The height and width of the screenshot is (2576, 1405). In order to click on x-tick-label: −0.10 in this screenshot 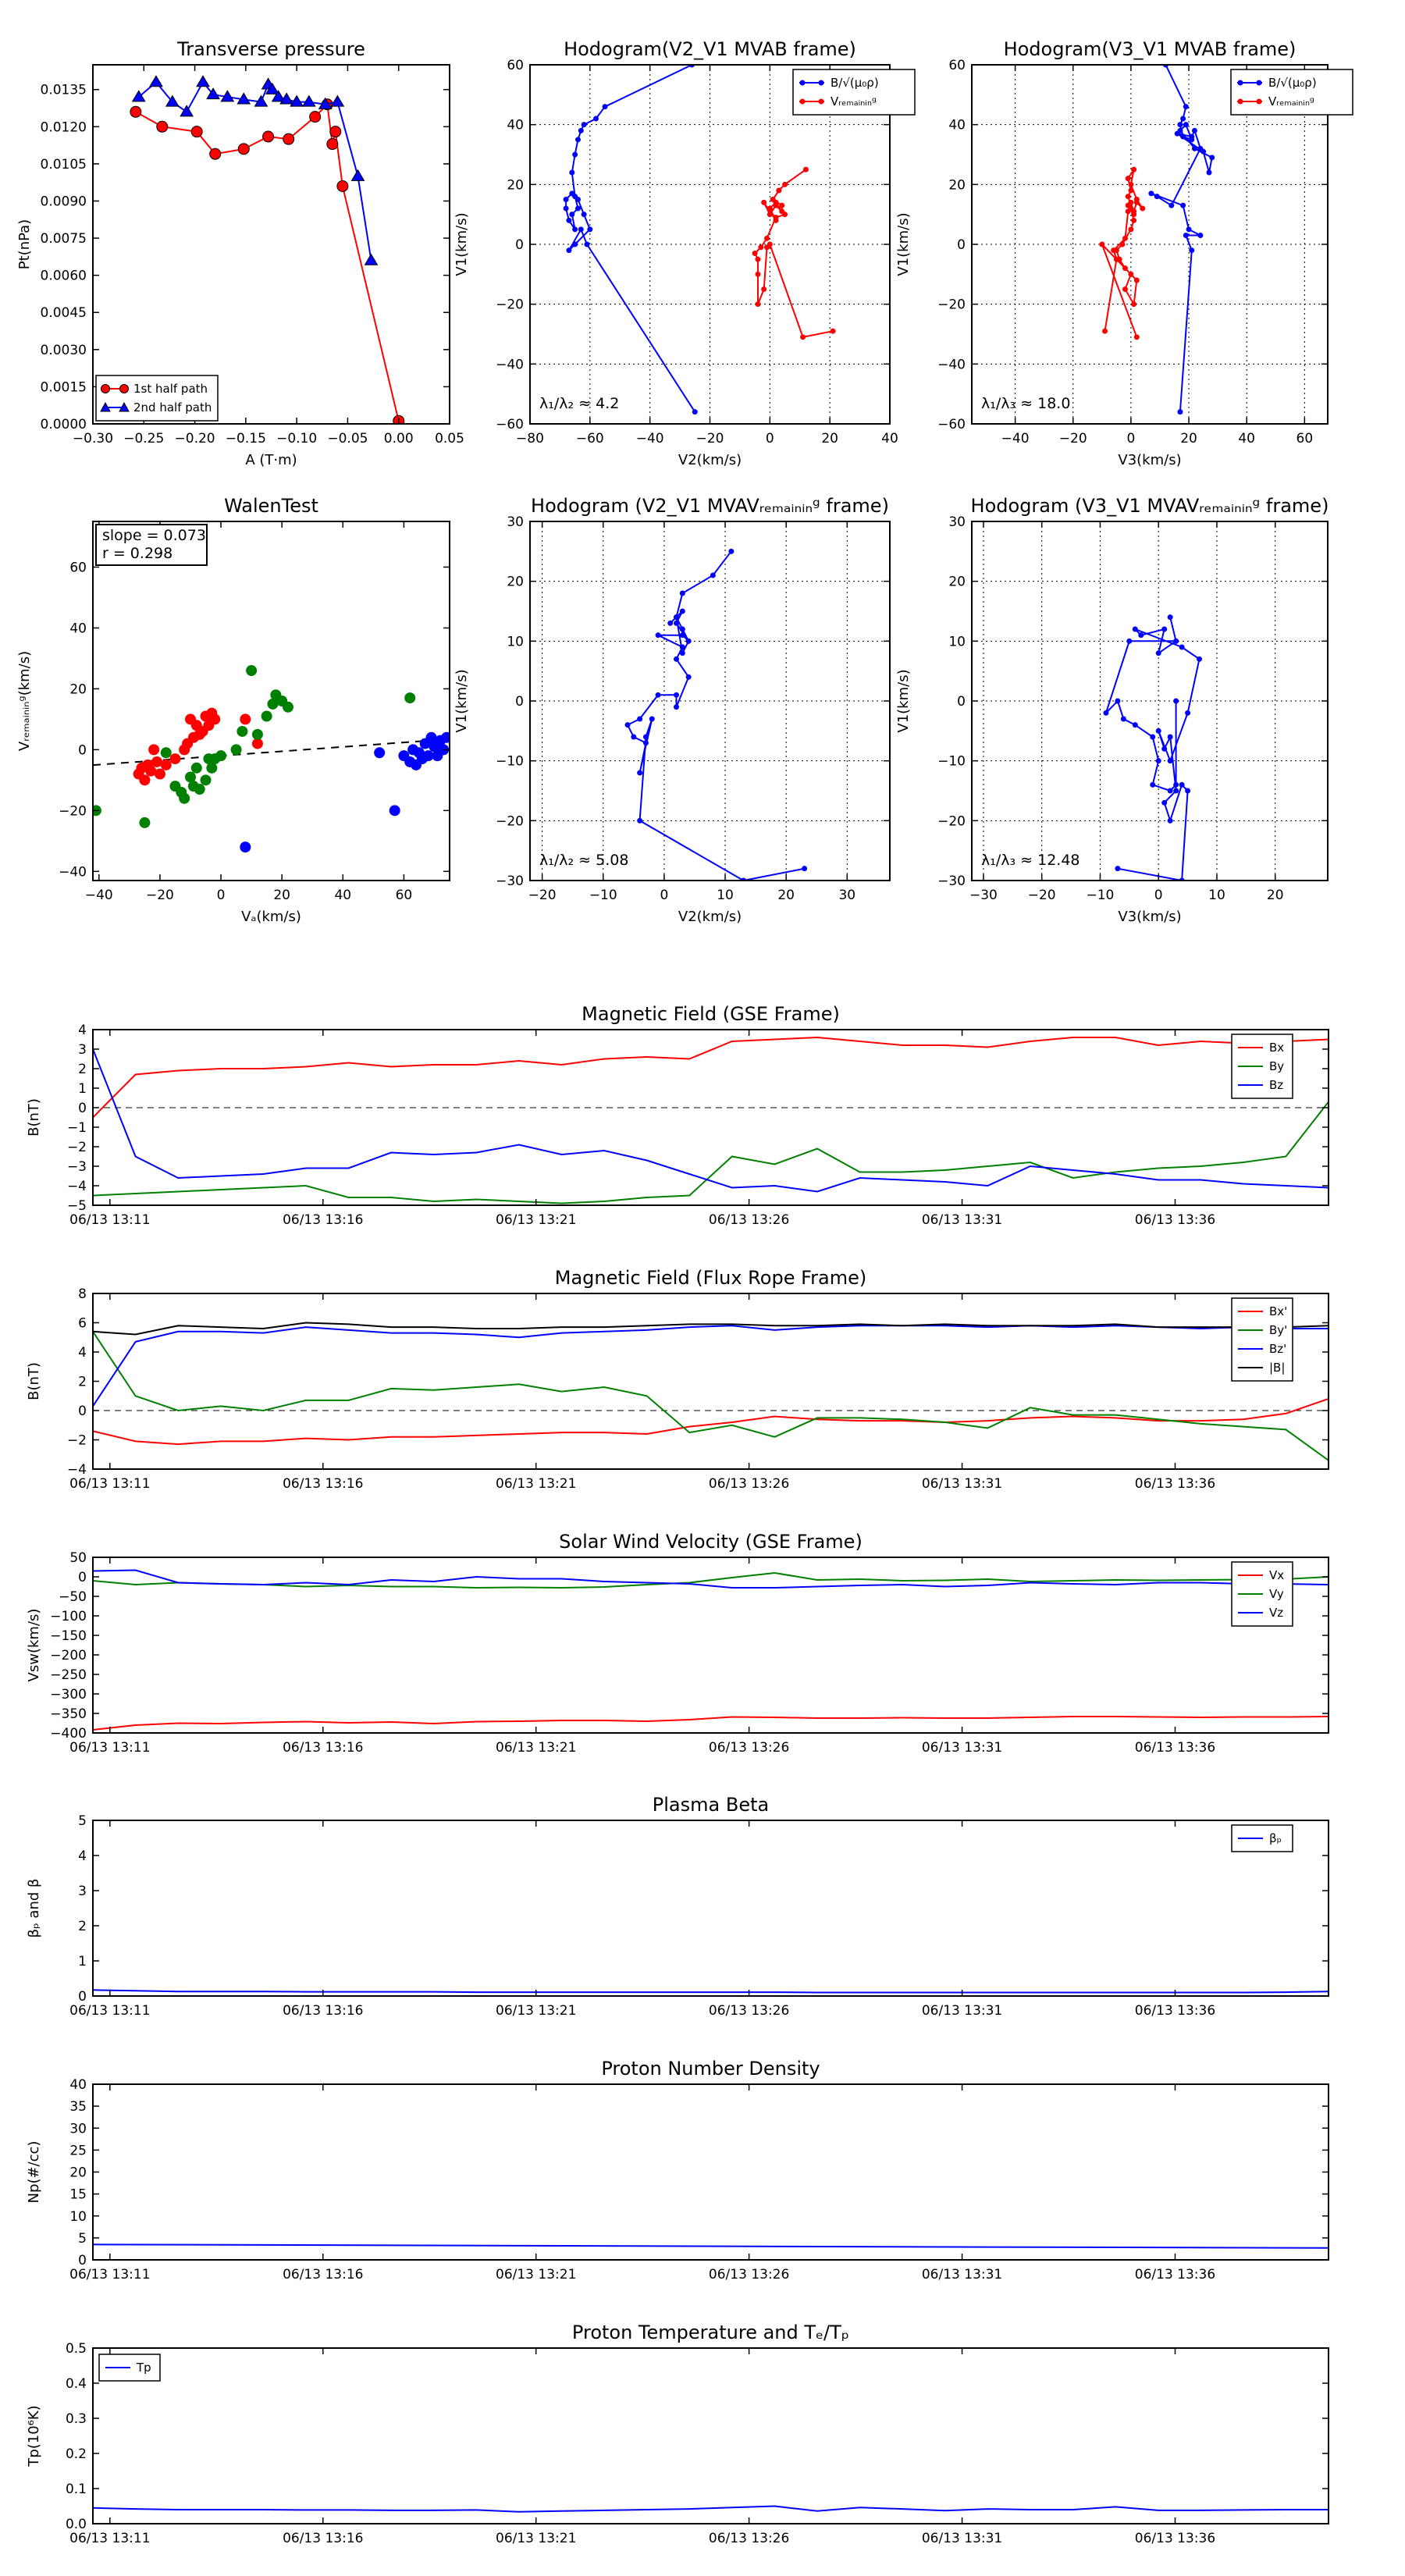, I will do `click(296, 439)`.